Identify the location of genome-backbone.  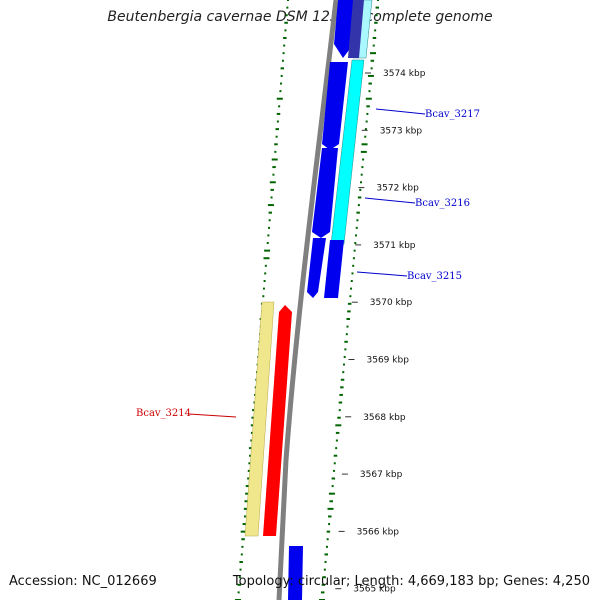
(307, 300).